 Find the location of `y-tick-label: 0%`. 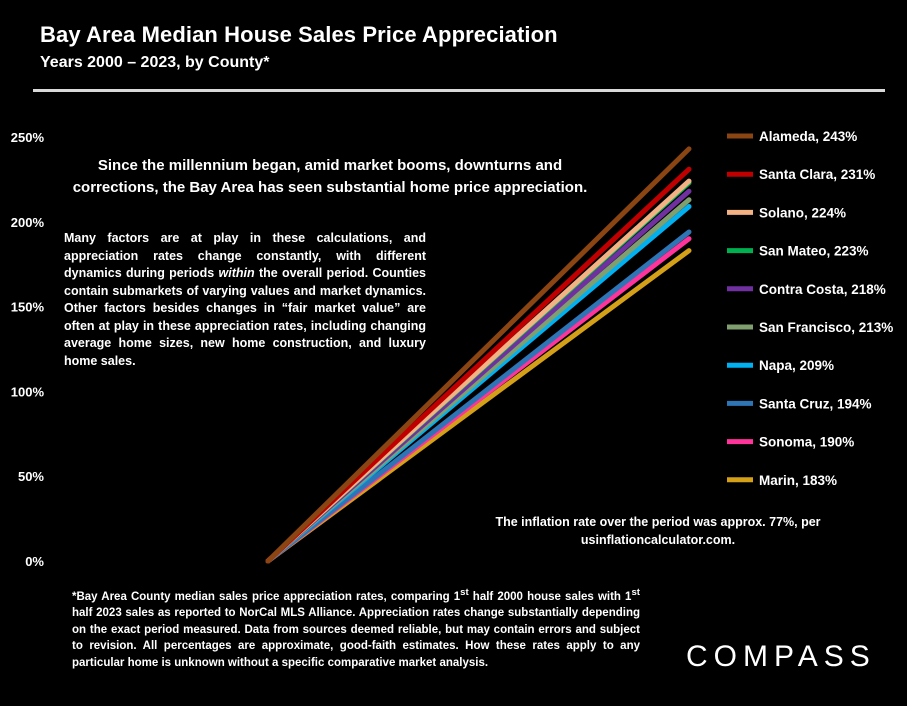

y-tick-label: 0% is located at coordinates (34, 561).